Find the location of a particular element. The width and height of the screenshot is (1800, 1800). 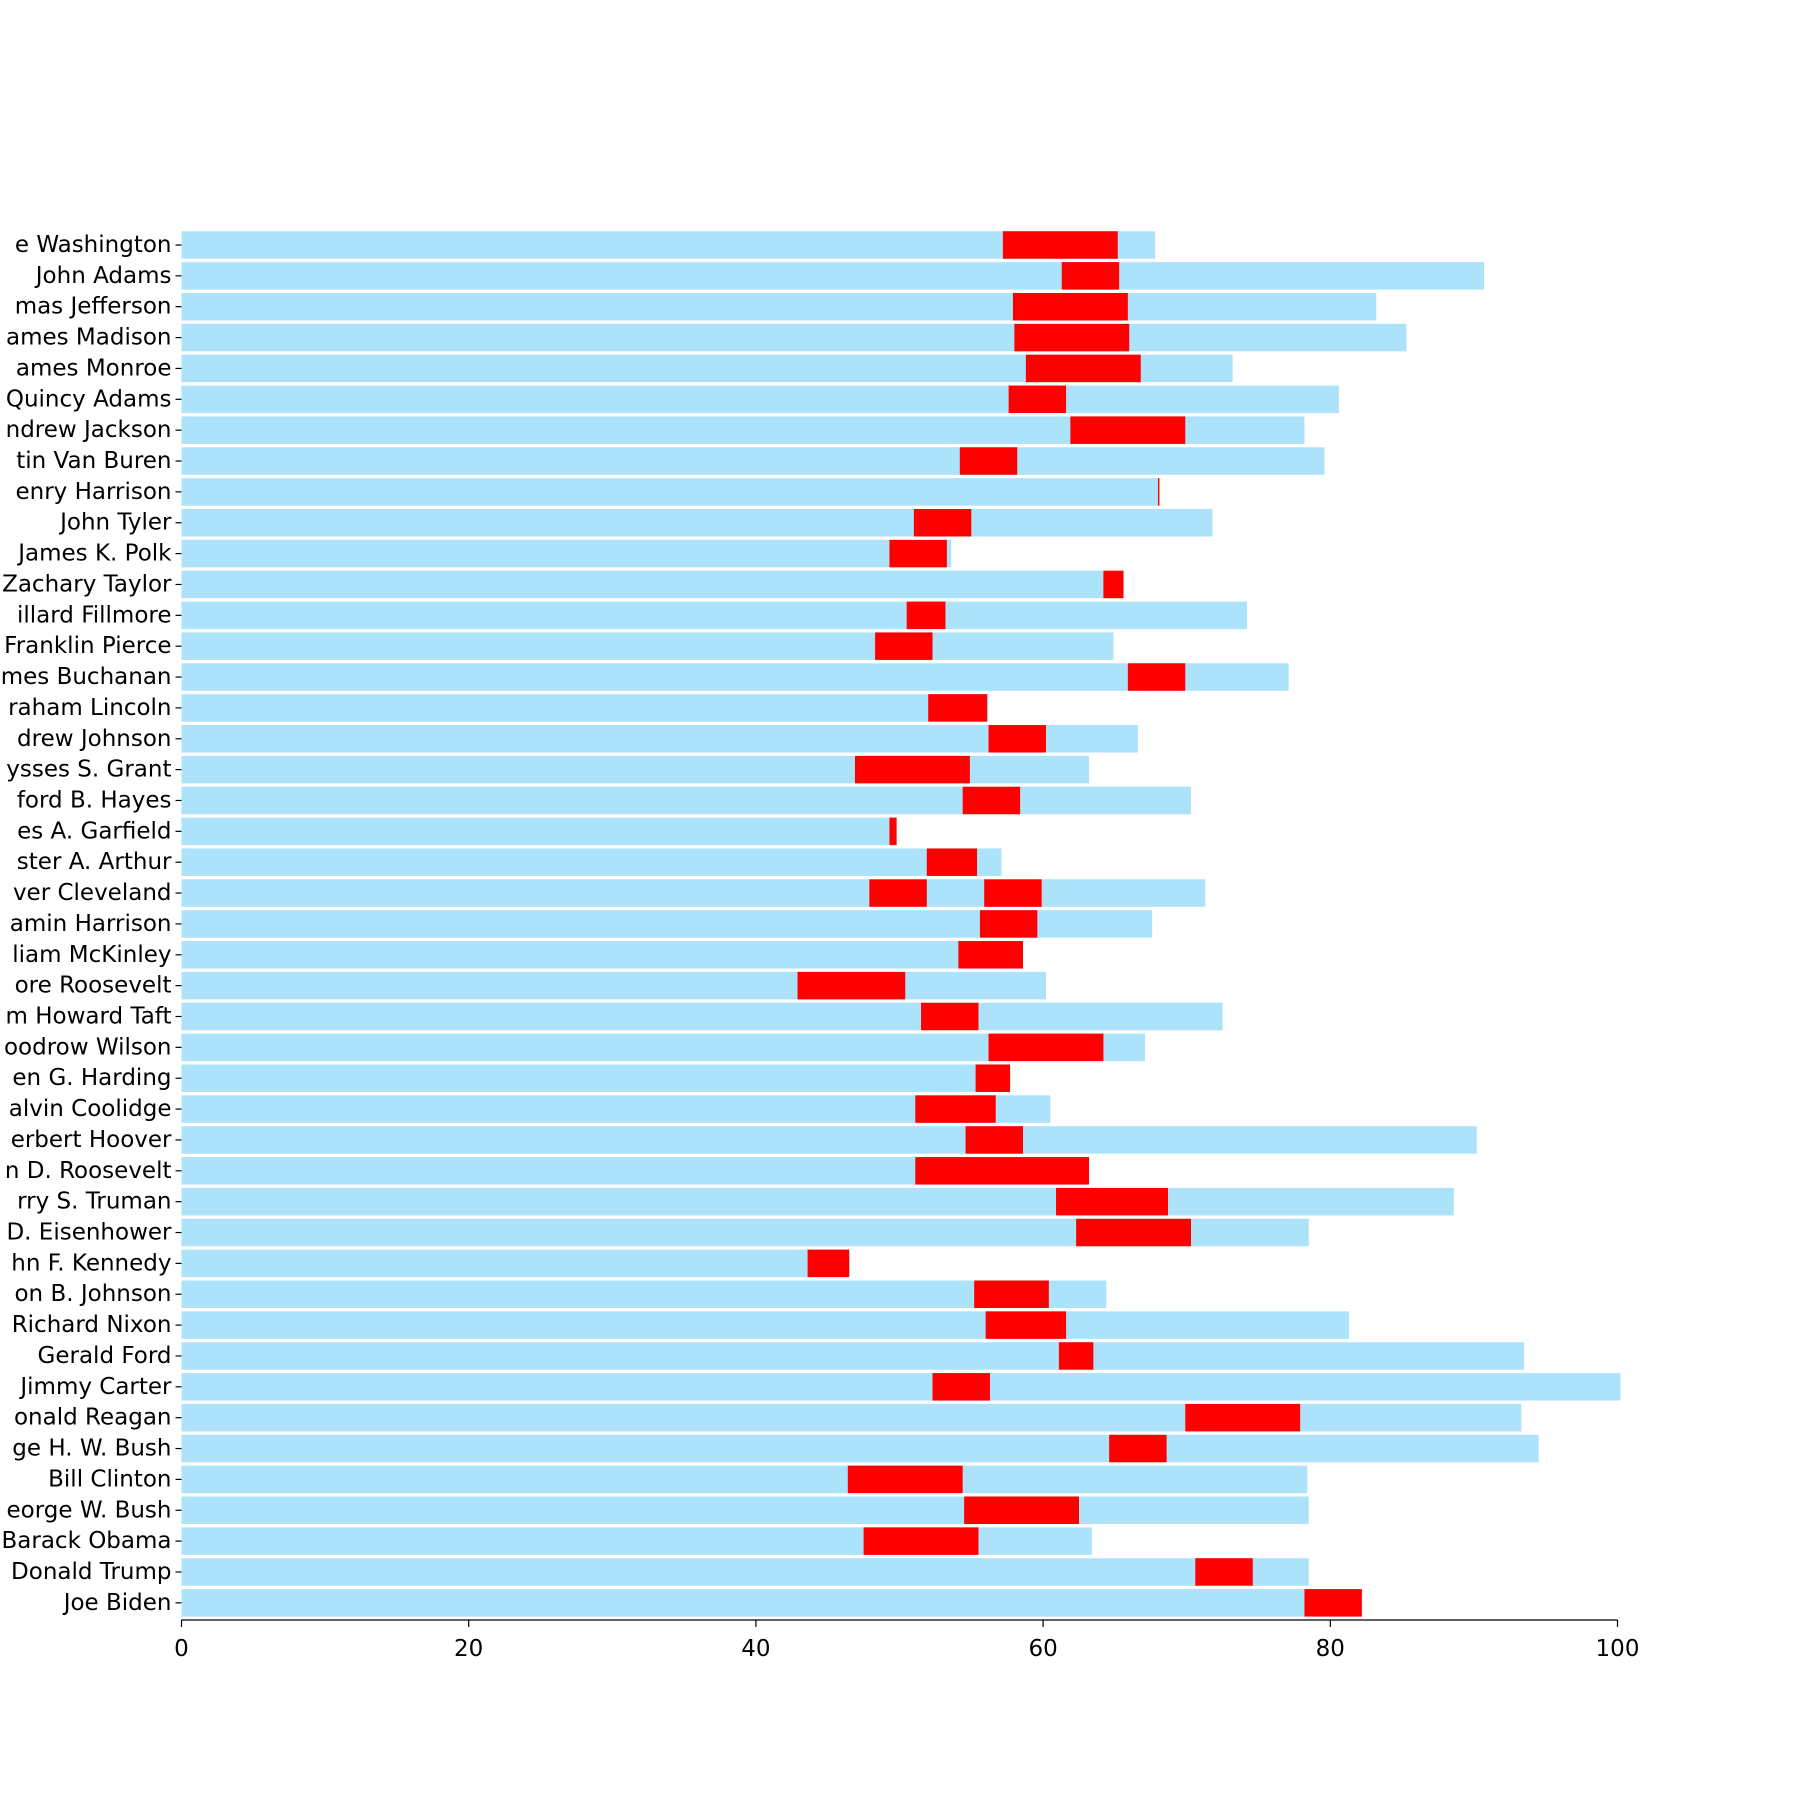

y-tick-label: Barack Obama is located at coordinates (87, 1541).